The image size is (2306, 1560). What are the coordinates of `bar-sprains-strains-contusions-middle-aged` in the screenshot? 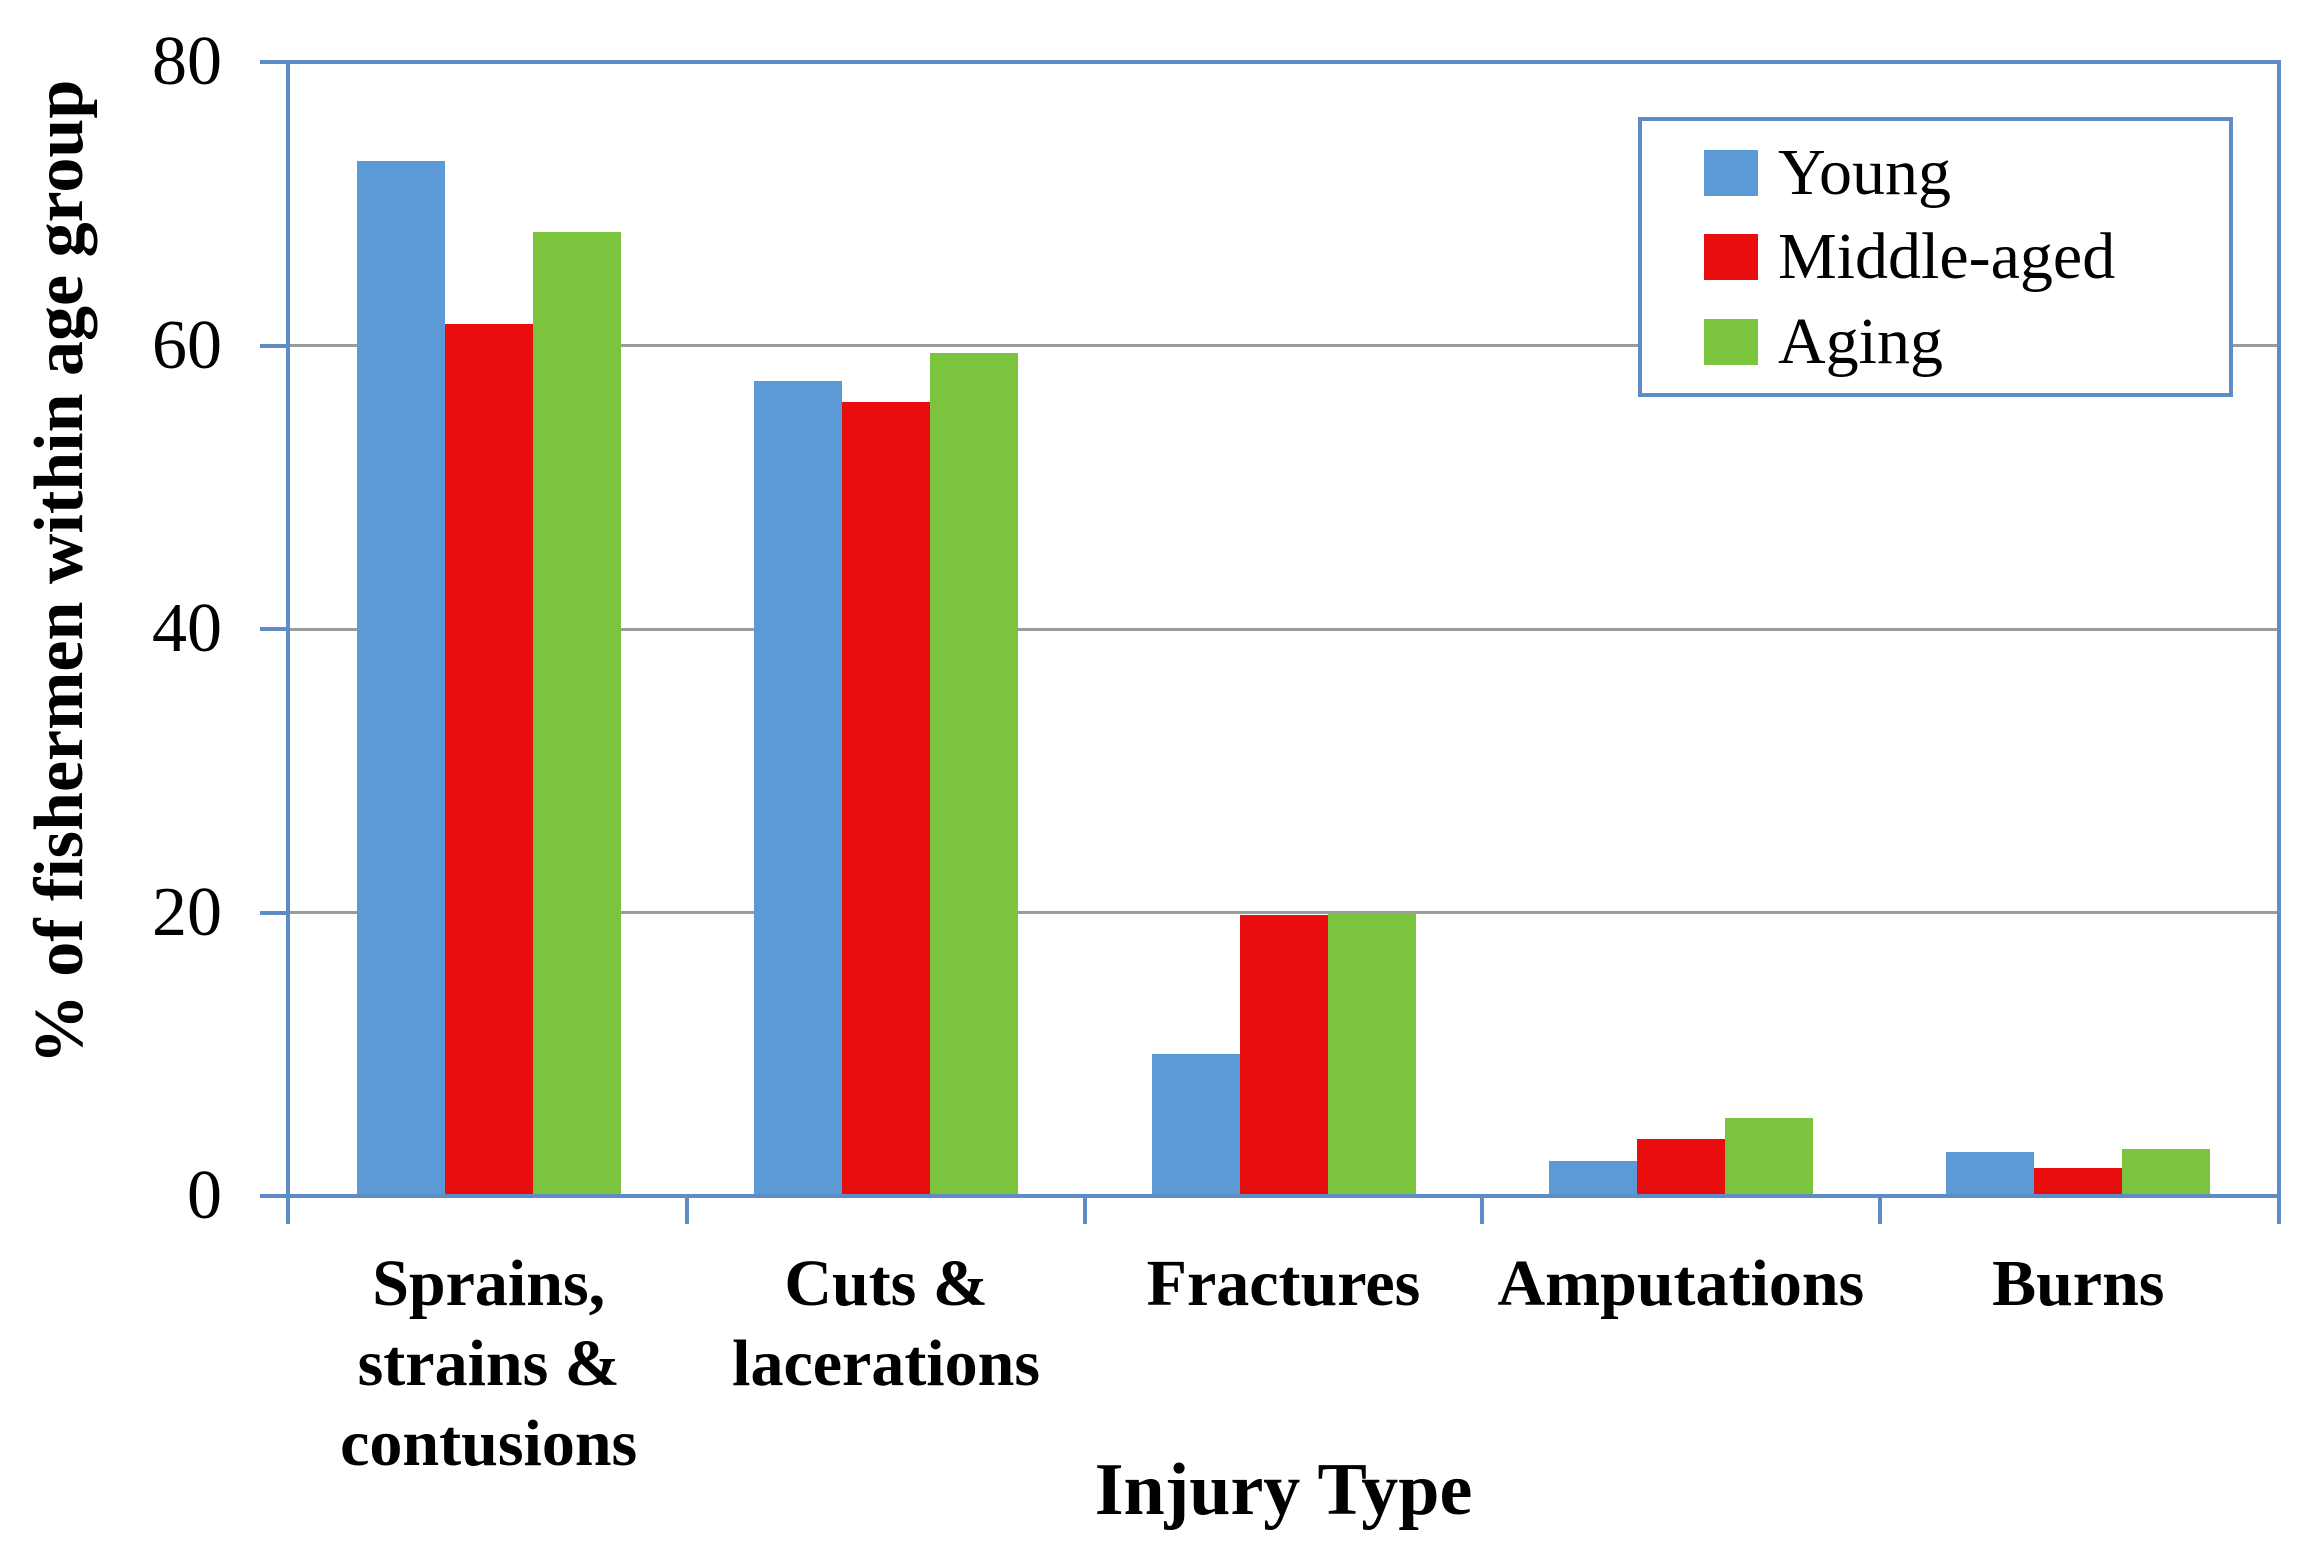 It's located at (488, 760).